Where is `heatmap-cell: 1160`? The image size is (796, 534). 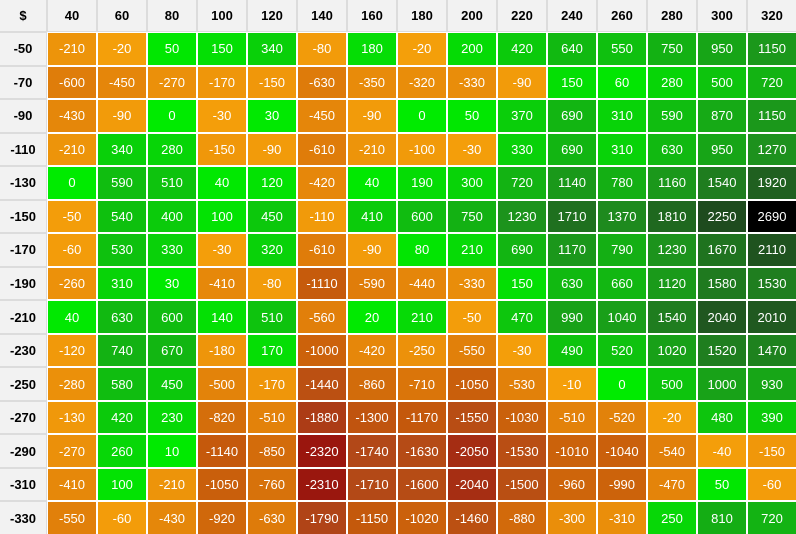 heatmap-cell: 1160 is located at coordinates (672, 183).